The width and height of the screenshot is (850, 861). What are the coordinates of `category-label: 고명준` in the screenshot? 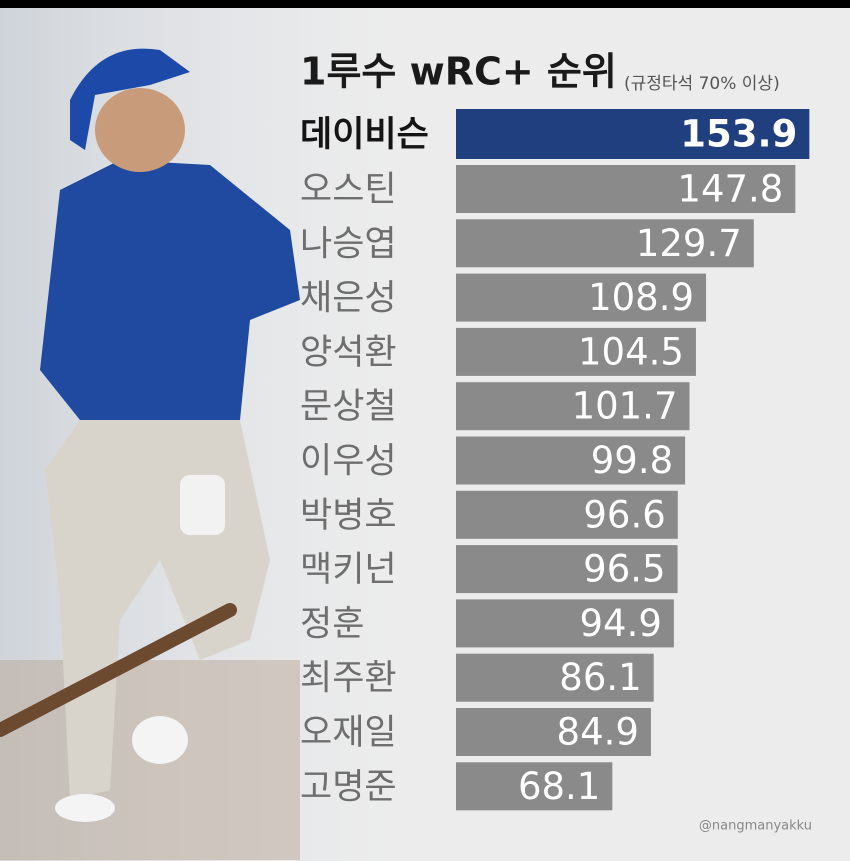 It's located at (348, 787).